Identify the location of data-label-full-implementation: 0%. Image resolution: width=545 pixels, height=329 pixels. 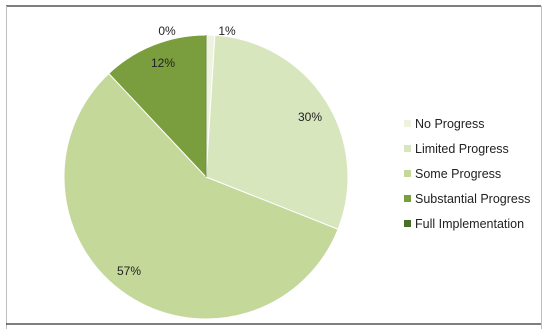
(167, 31).